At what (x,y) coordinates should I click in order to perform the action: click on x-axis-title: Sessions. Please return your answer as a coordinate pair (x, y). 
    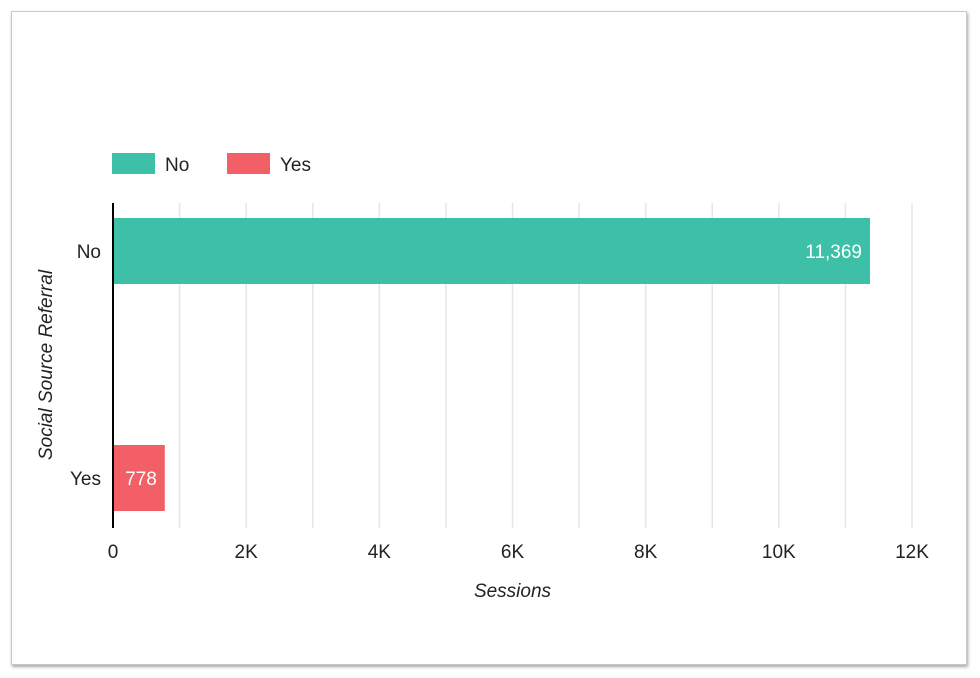
    Looking at the image, I should click on (513, 591).